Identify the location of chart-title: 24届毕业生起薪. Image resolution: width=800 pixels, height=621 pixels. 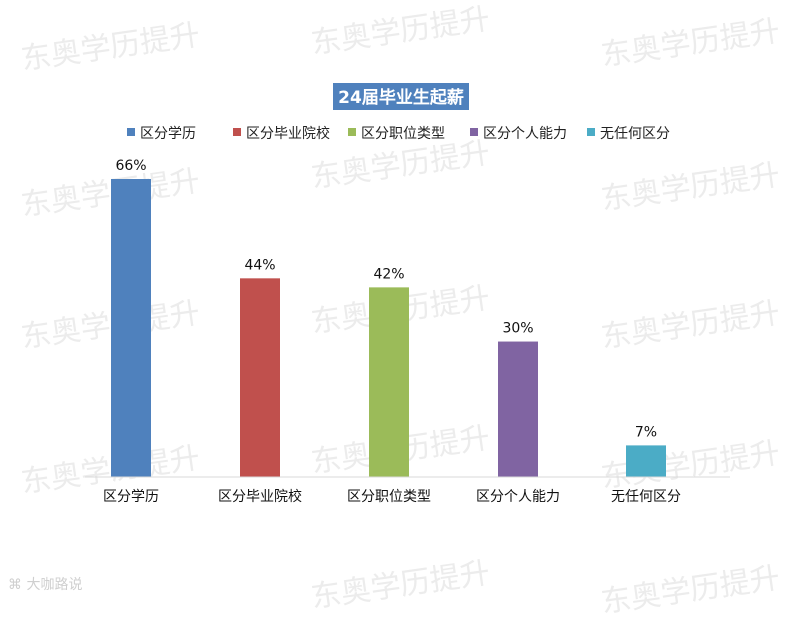
(401, 96).